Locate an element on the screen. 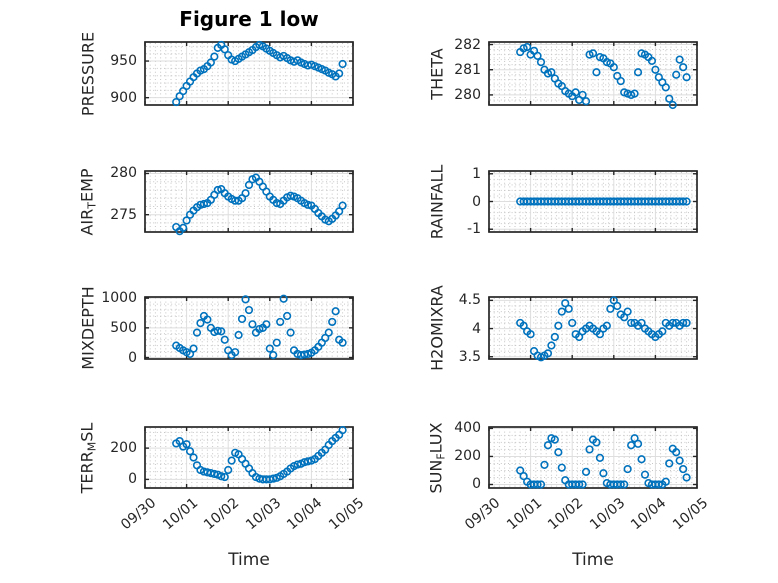  y-axis-label-TERR_MSL: TERRMSL is located at coordinates (88, 457).